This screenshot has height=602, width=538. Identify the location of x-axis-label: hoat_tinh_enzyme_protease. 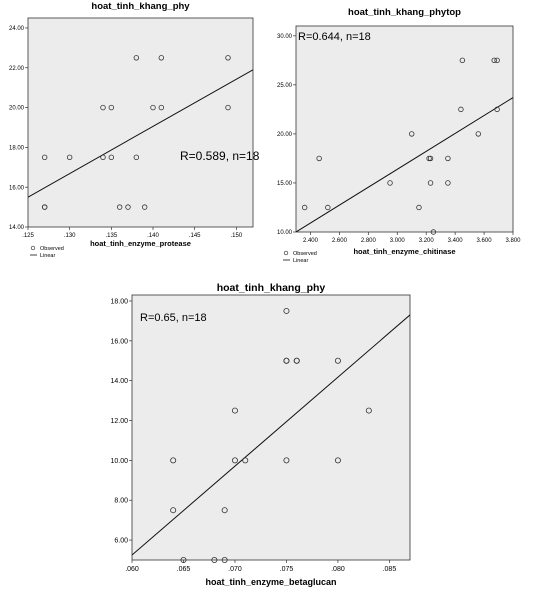
(140, 243).